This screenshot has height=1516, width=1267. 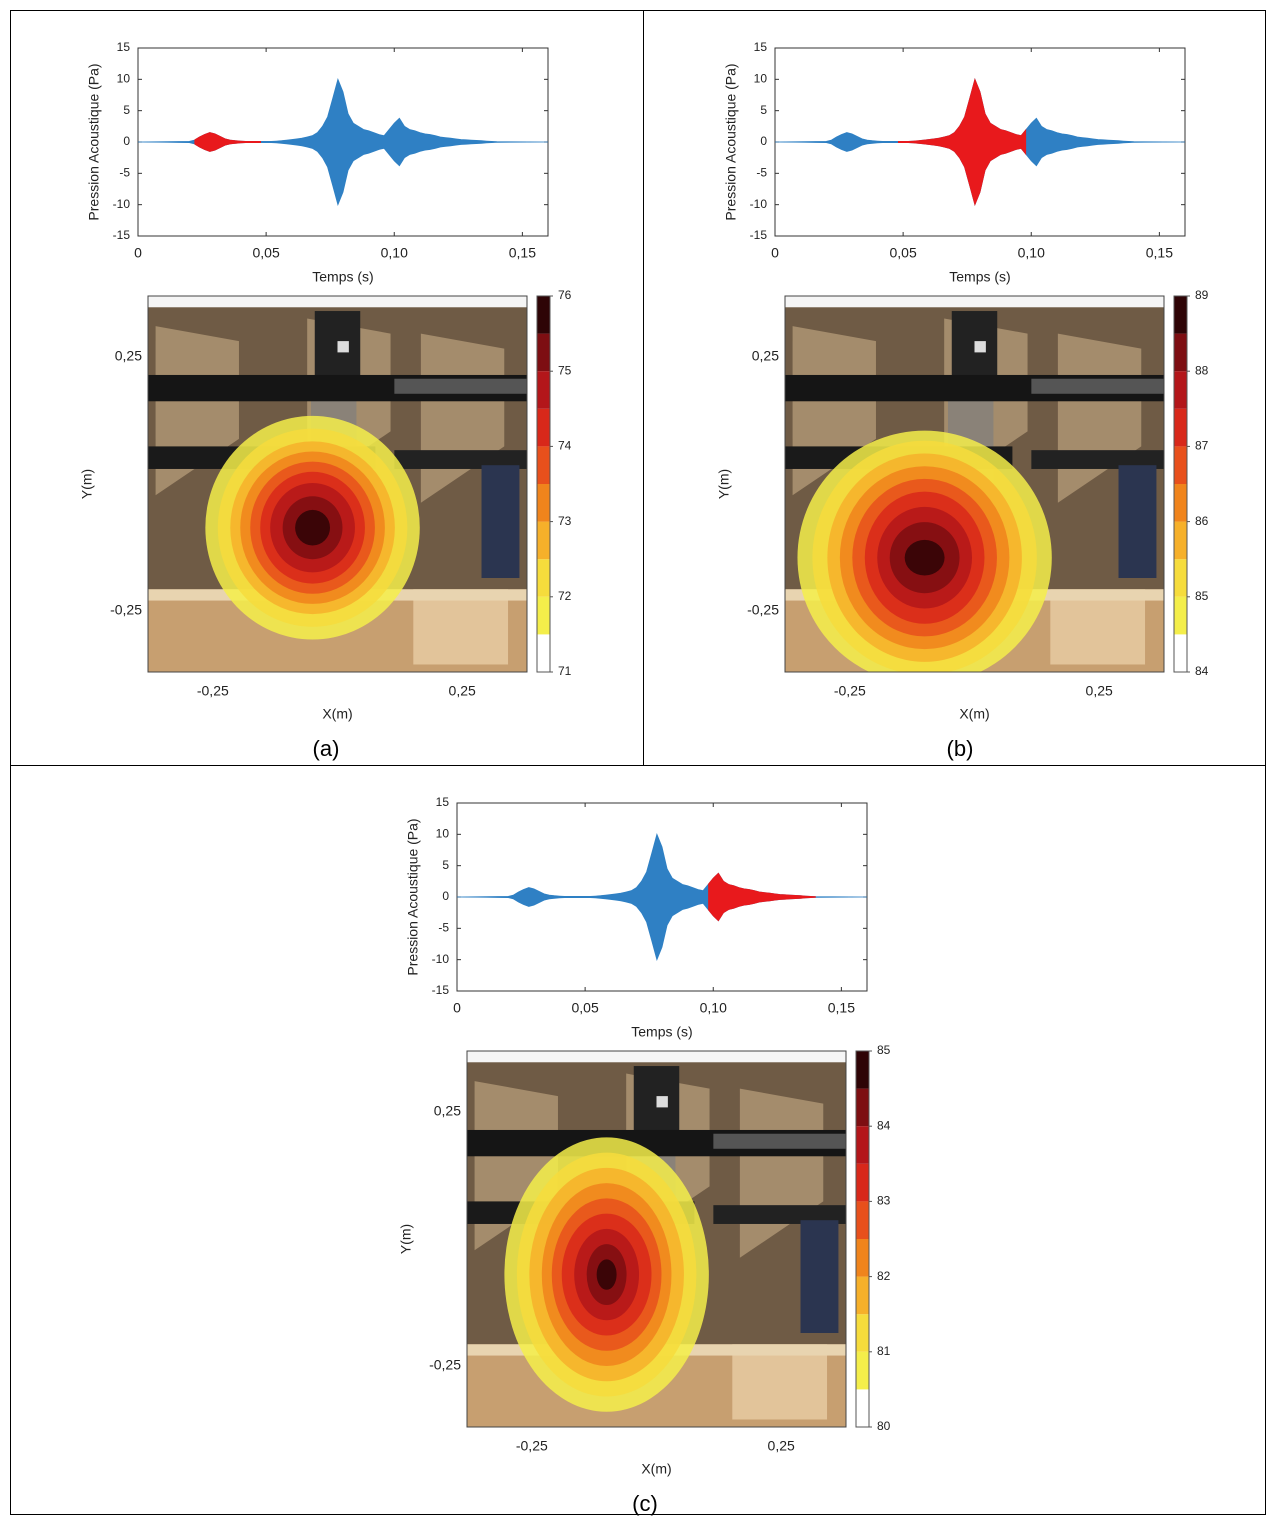 What do you see at coordinates (960, 748) in the screenshot?
I see `caption: (b)` at bounding box center [960, 748].